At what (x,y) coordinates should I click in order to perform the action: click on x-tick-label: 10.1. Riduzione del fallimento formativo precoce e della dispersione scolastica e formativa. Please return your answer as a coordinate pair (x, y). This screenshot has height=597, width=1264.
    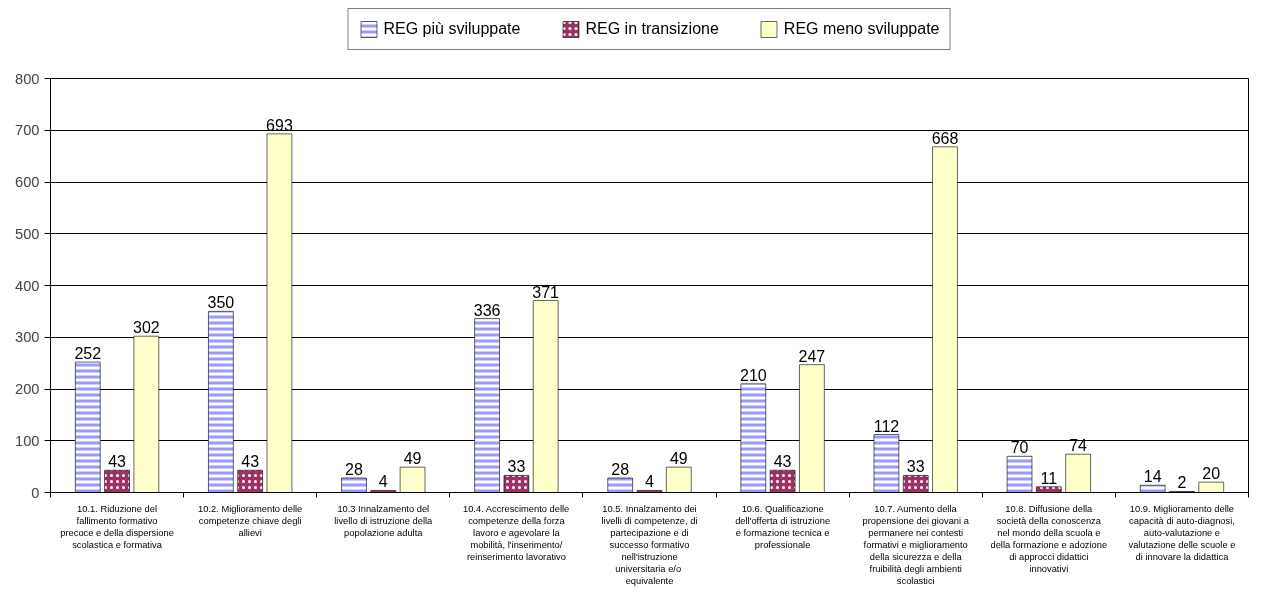
    Looking at the image, I should click on (117, 526).